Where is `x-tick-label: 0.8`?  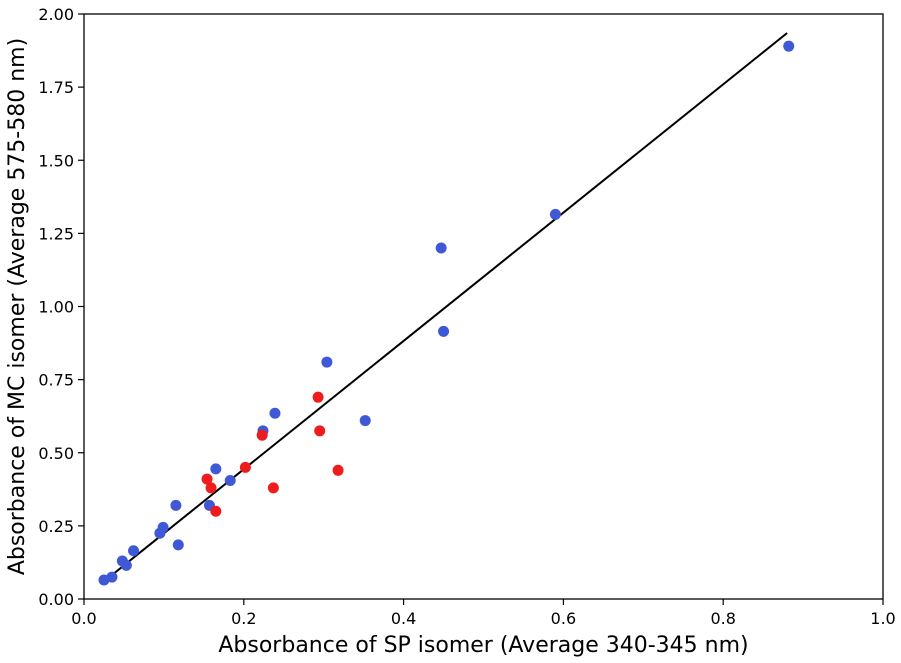
x-tick-label: 0.8 is located at coordinates (722, 618).